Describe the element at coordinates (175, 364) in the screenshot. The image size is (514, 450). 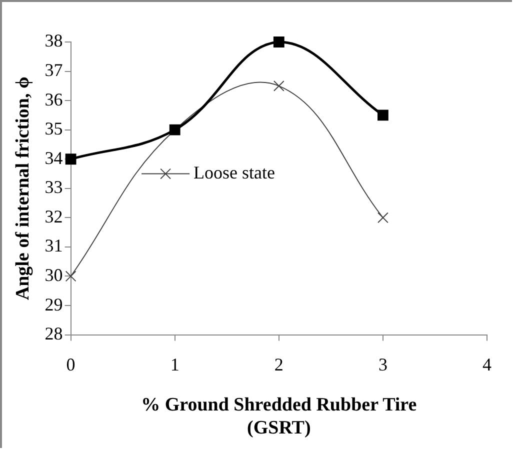
I see `x-tick-label: 1` at that location.